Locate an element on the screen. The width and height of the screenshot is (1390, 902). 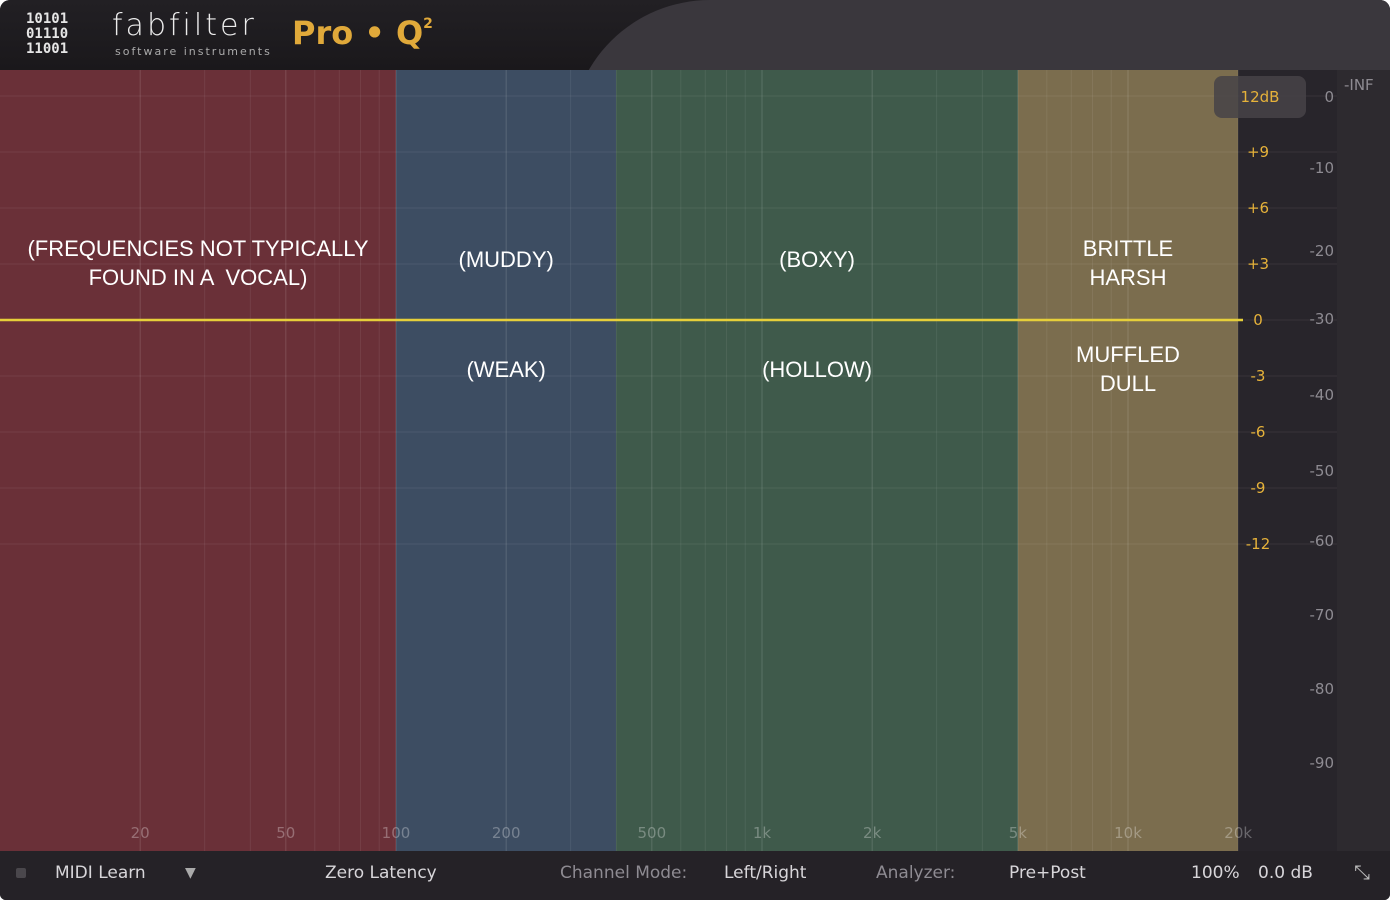
product-version: 2 is located at coordinates (428, 24).